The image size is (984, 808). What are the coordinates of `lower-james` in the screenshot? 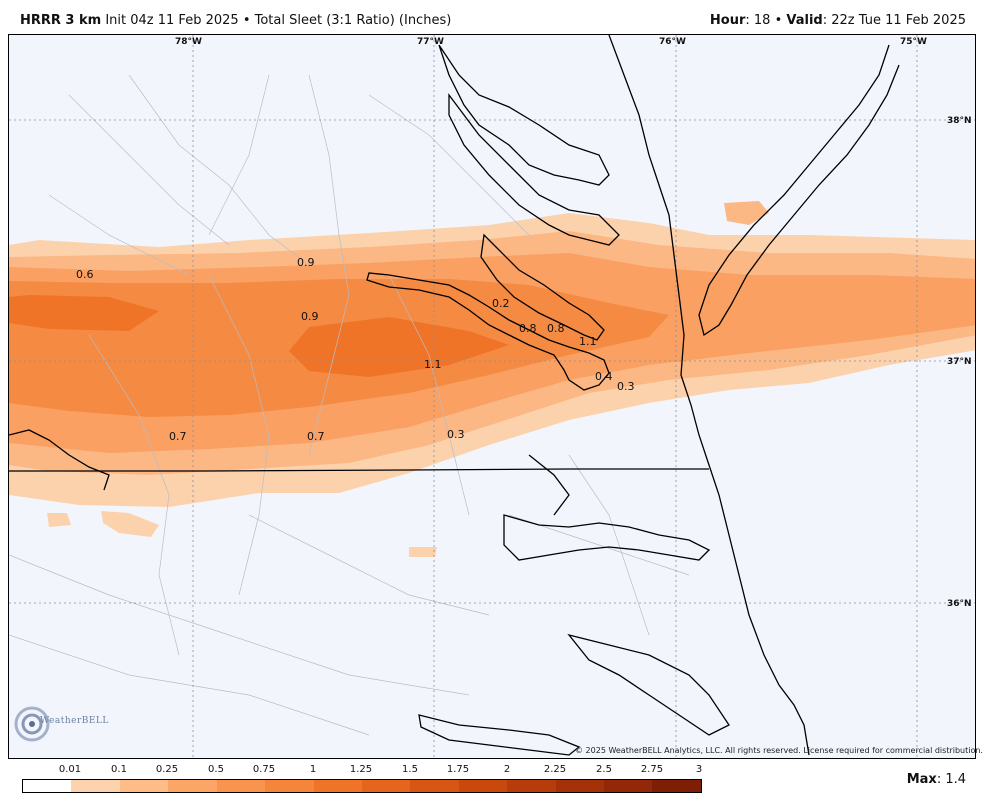 It's located at (549, 485).